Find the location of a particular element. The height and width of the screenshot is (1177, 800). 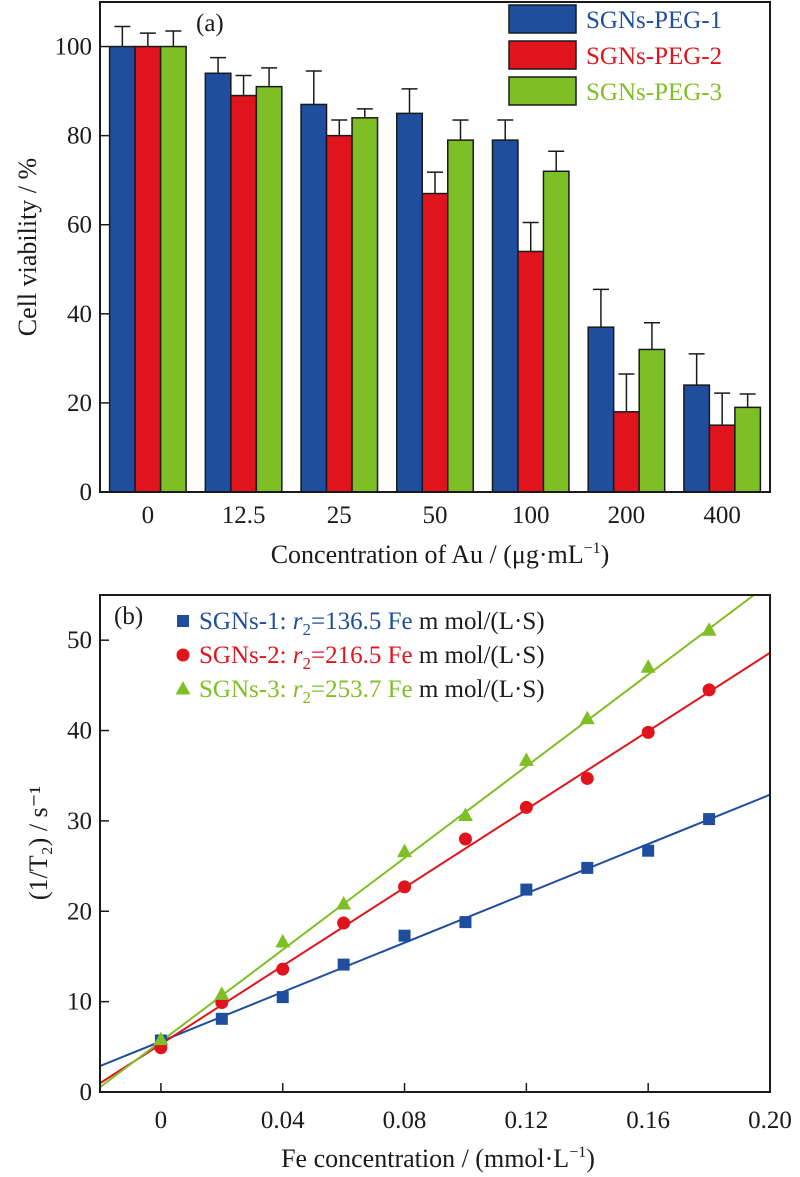

y-axis-ticks: 0 10 20 30 40 50 is located at coordinates (88, 866).